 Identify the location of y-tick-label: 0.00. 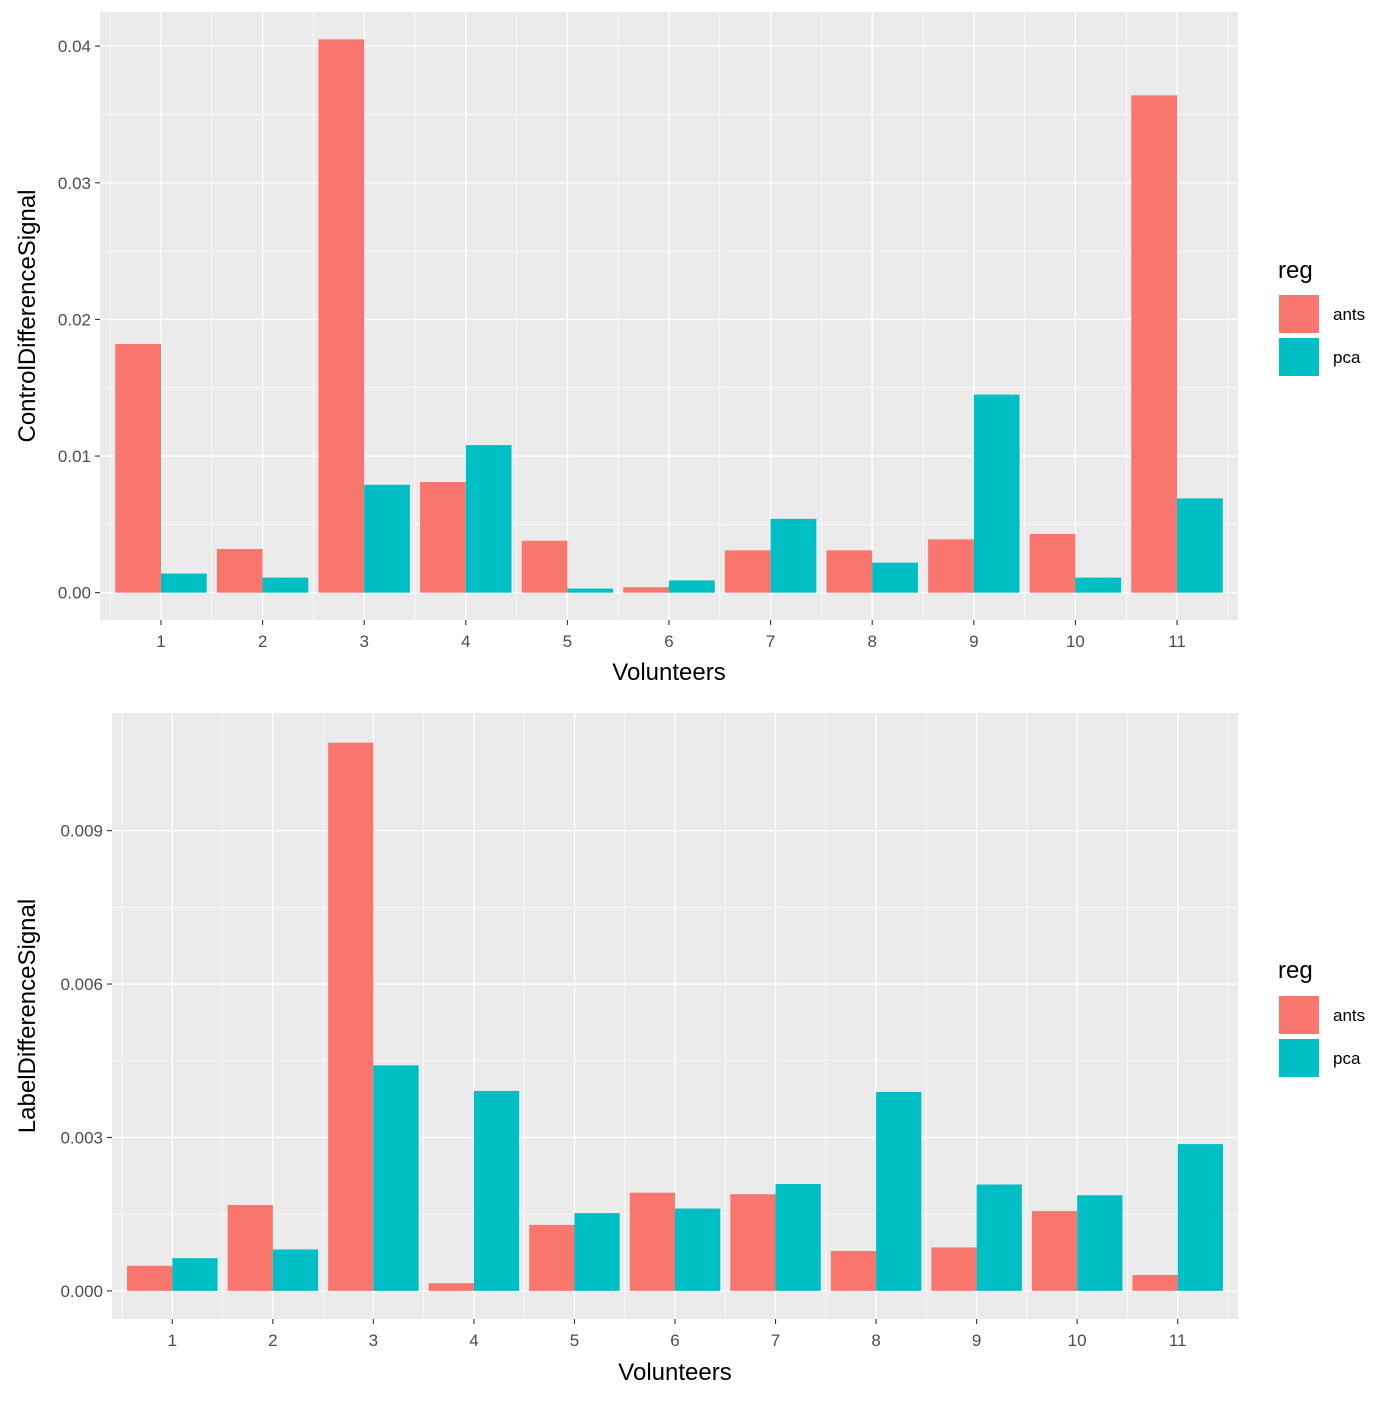
(74, 593).